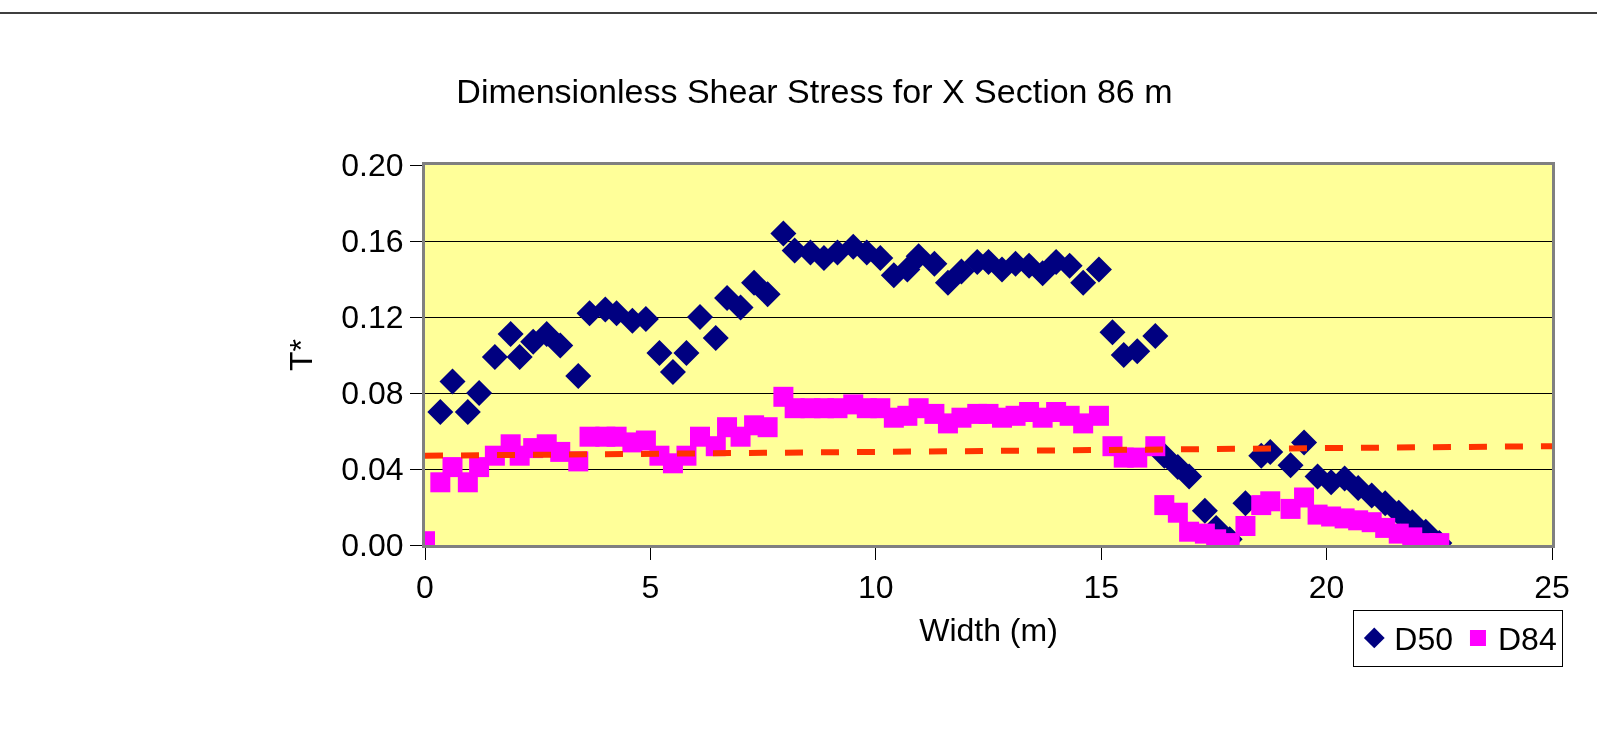 The image size is (1597, 755). What do you see at coordinates (1527, 639) in the screenshot?
I see `legend-label: D84` at bounding box center [1527, 639].